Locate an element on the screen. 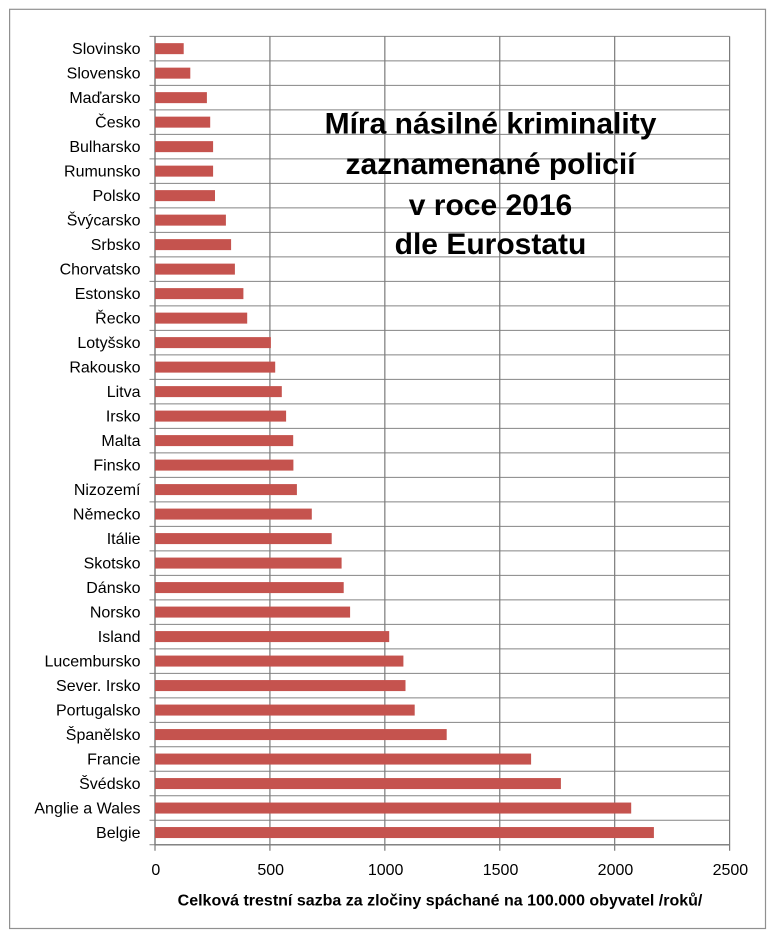 Image resolution: width=775 pixels, height=939 pixels. svg-text: Sever. Irsko is located at coordinates (98, 686).